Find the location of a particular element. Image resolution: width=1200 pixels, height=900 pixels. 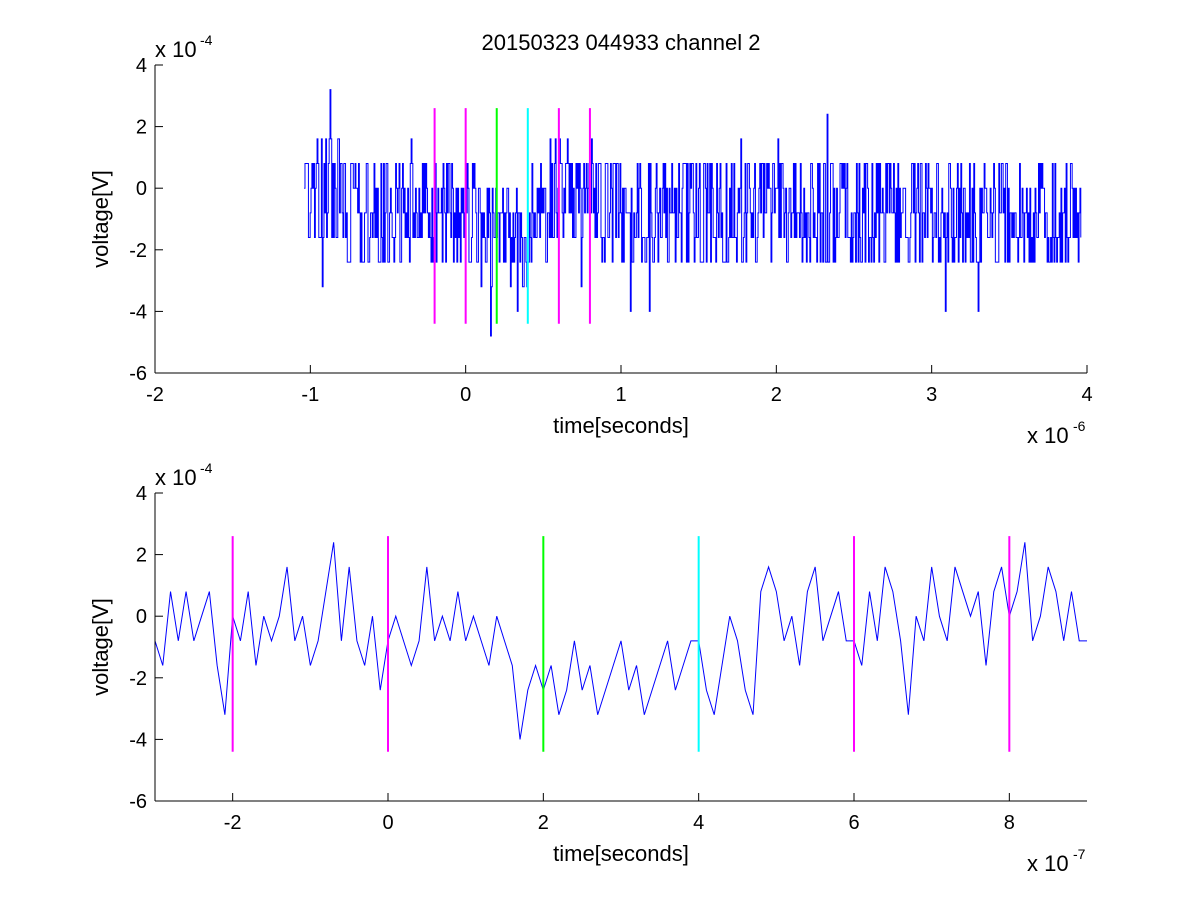

x-multiplier-exponent: -6 is located at coordinates (1079, 426).